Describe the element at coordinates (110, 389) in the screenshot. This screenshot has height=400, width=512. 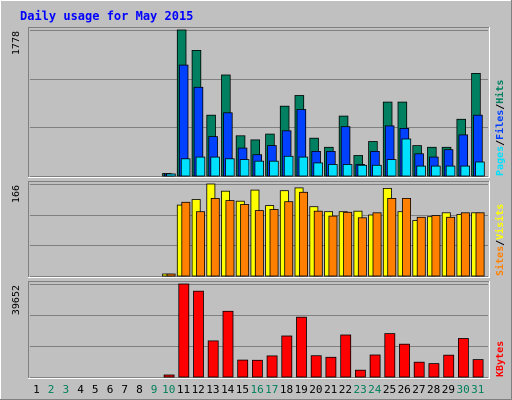
I see `x-tick-label-day-6: 6` at that location.